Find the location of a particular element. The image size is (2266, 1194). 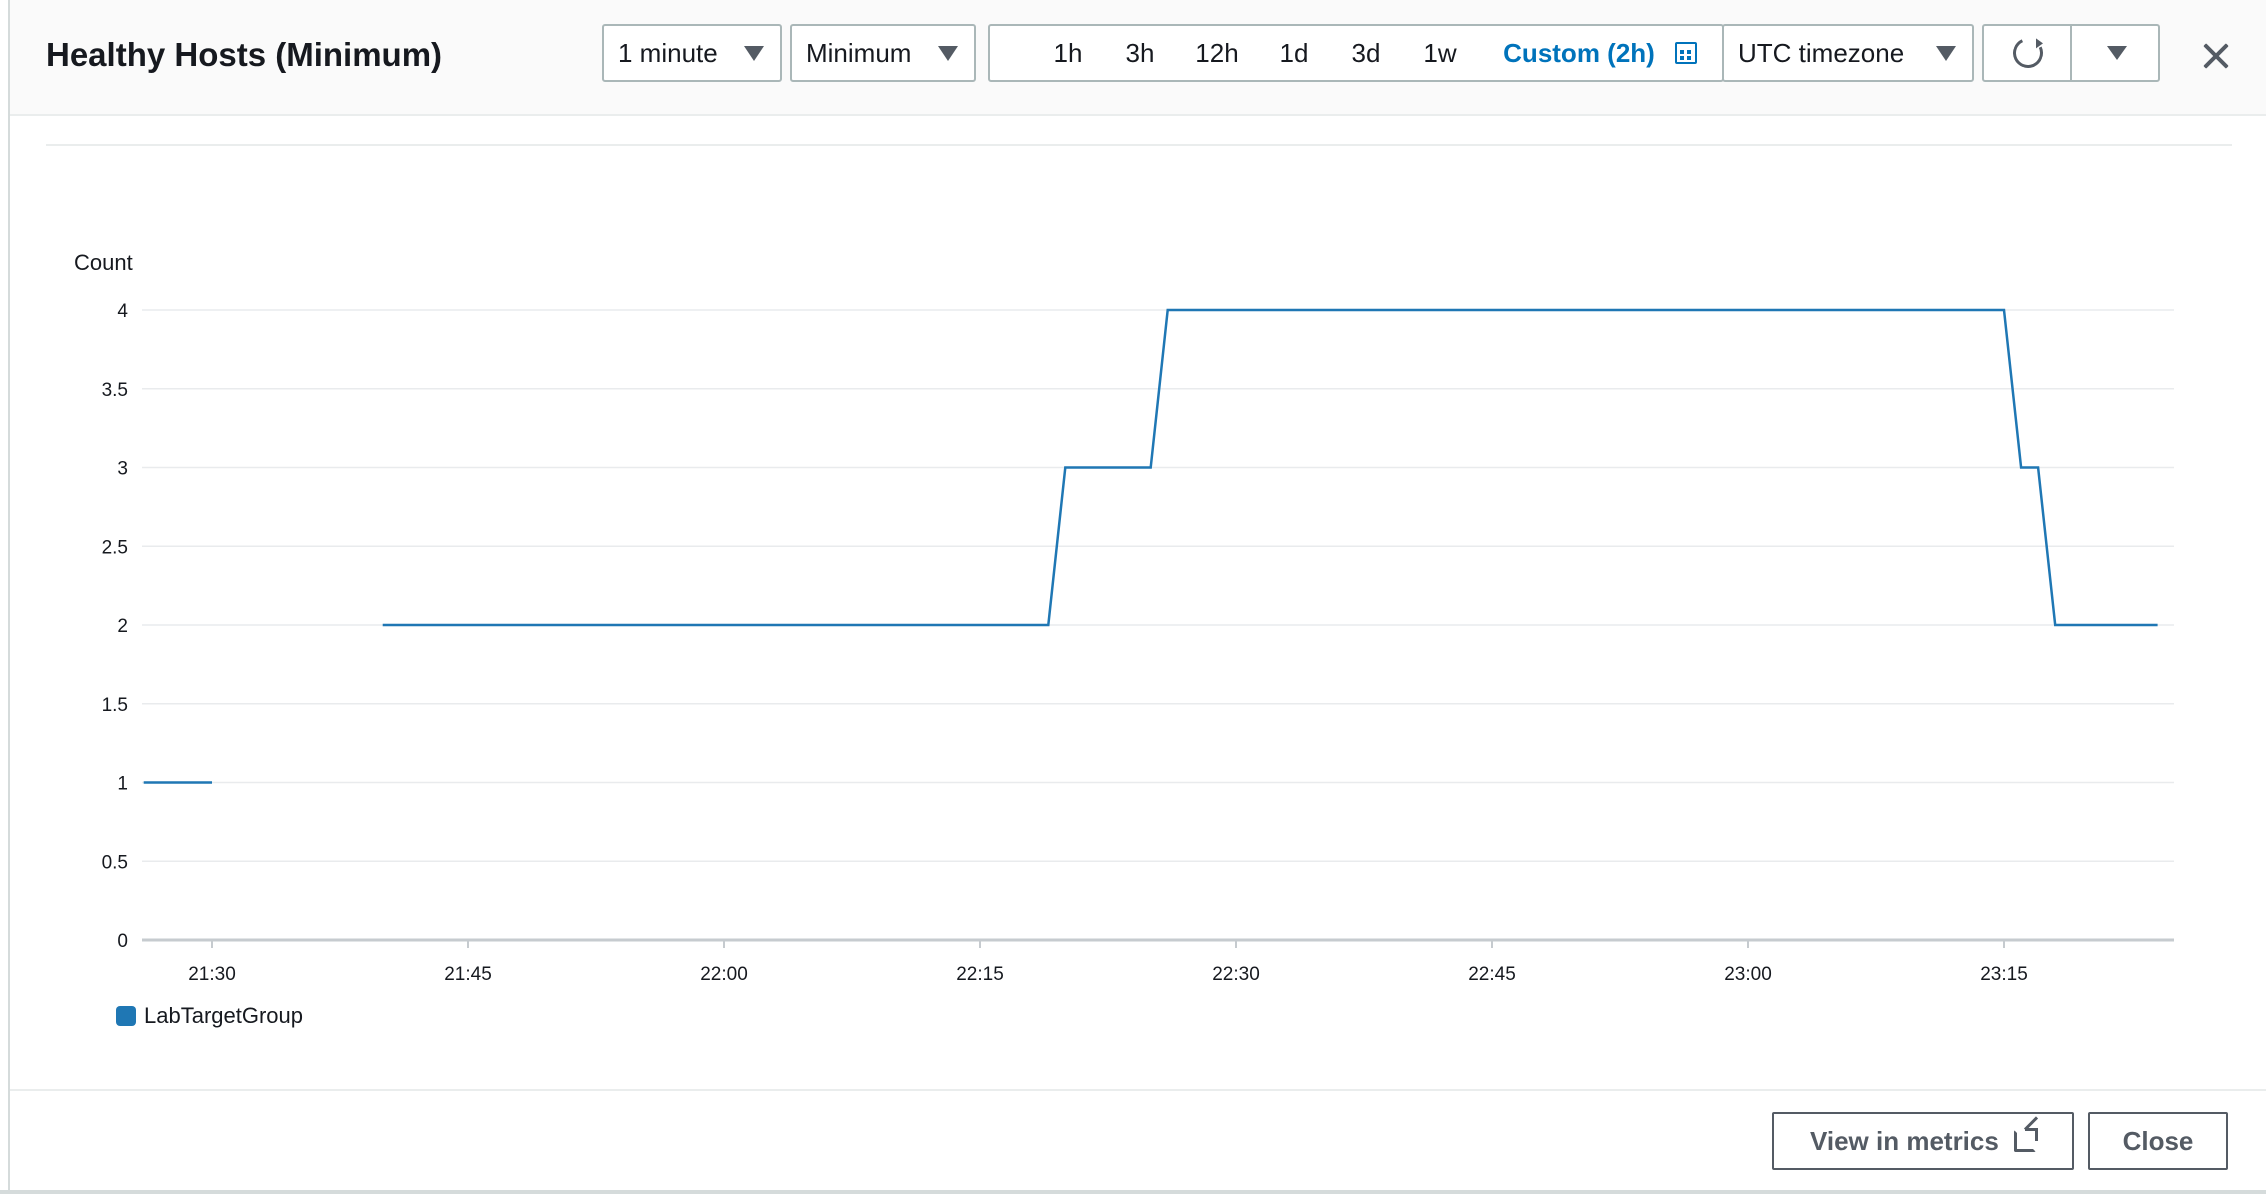

range-3d: 3d is located at coordinates (1366, 53).